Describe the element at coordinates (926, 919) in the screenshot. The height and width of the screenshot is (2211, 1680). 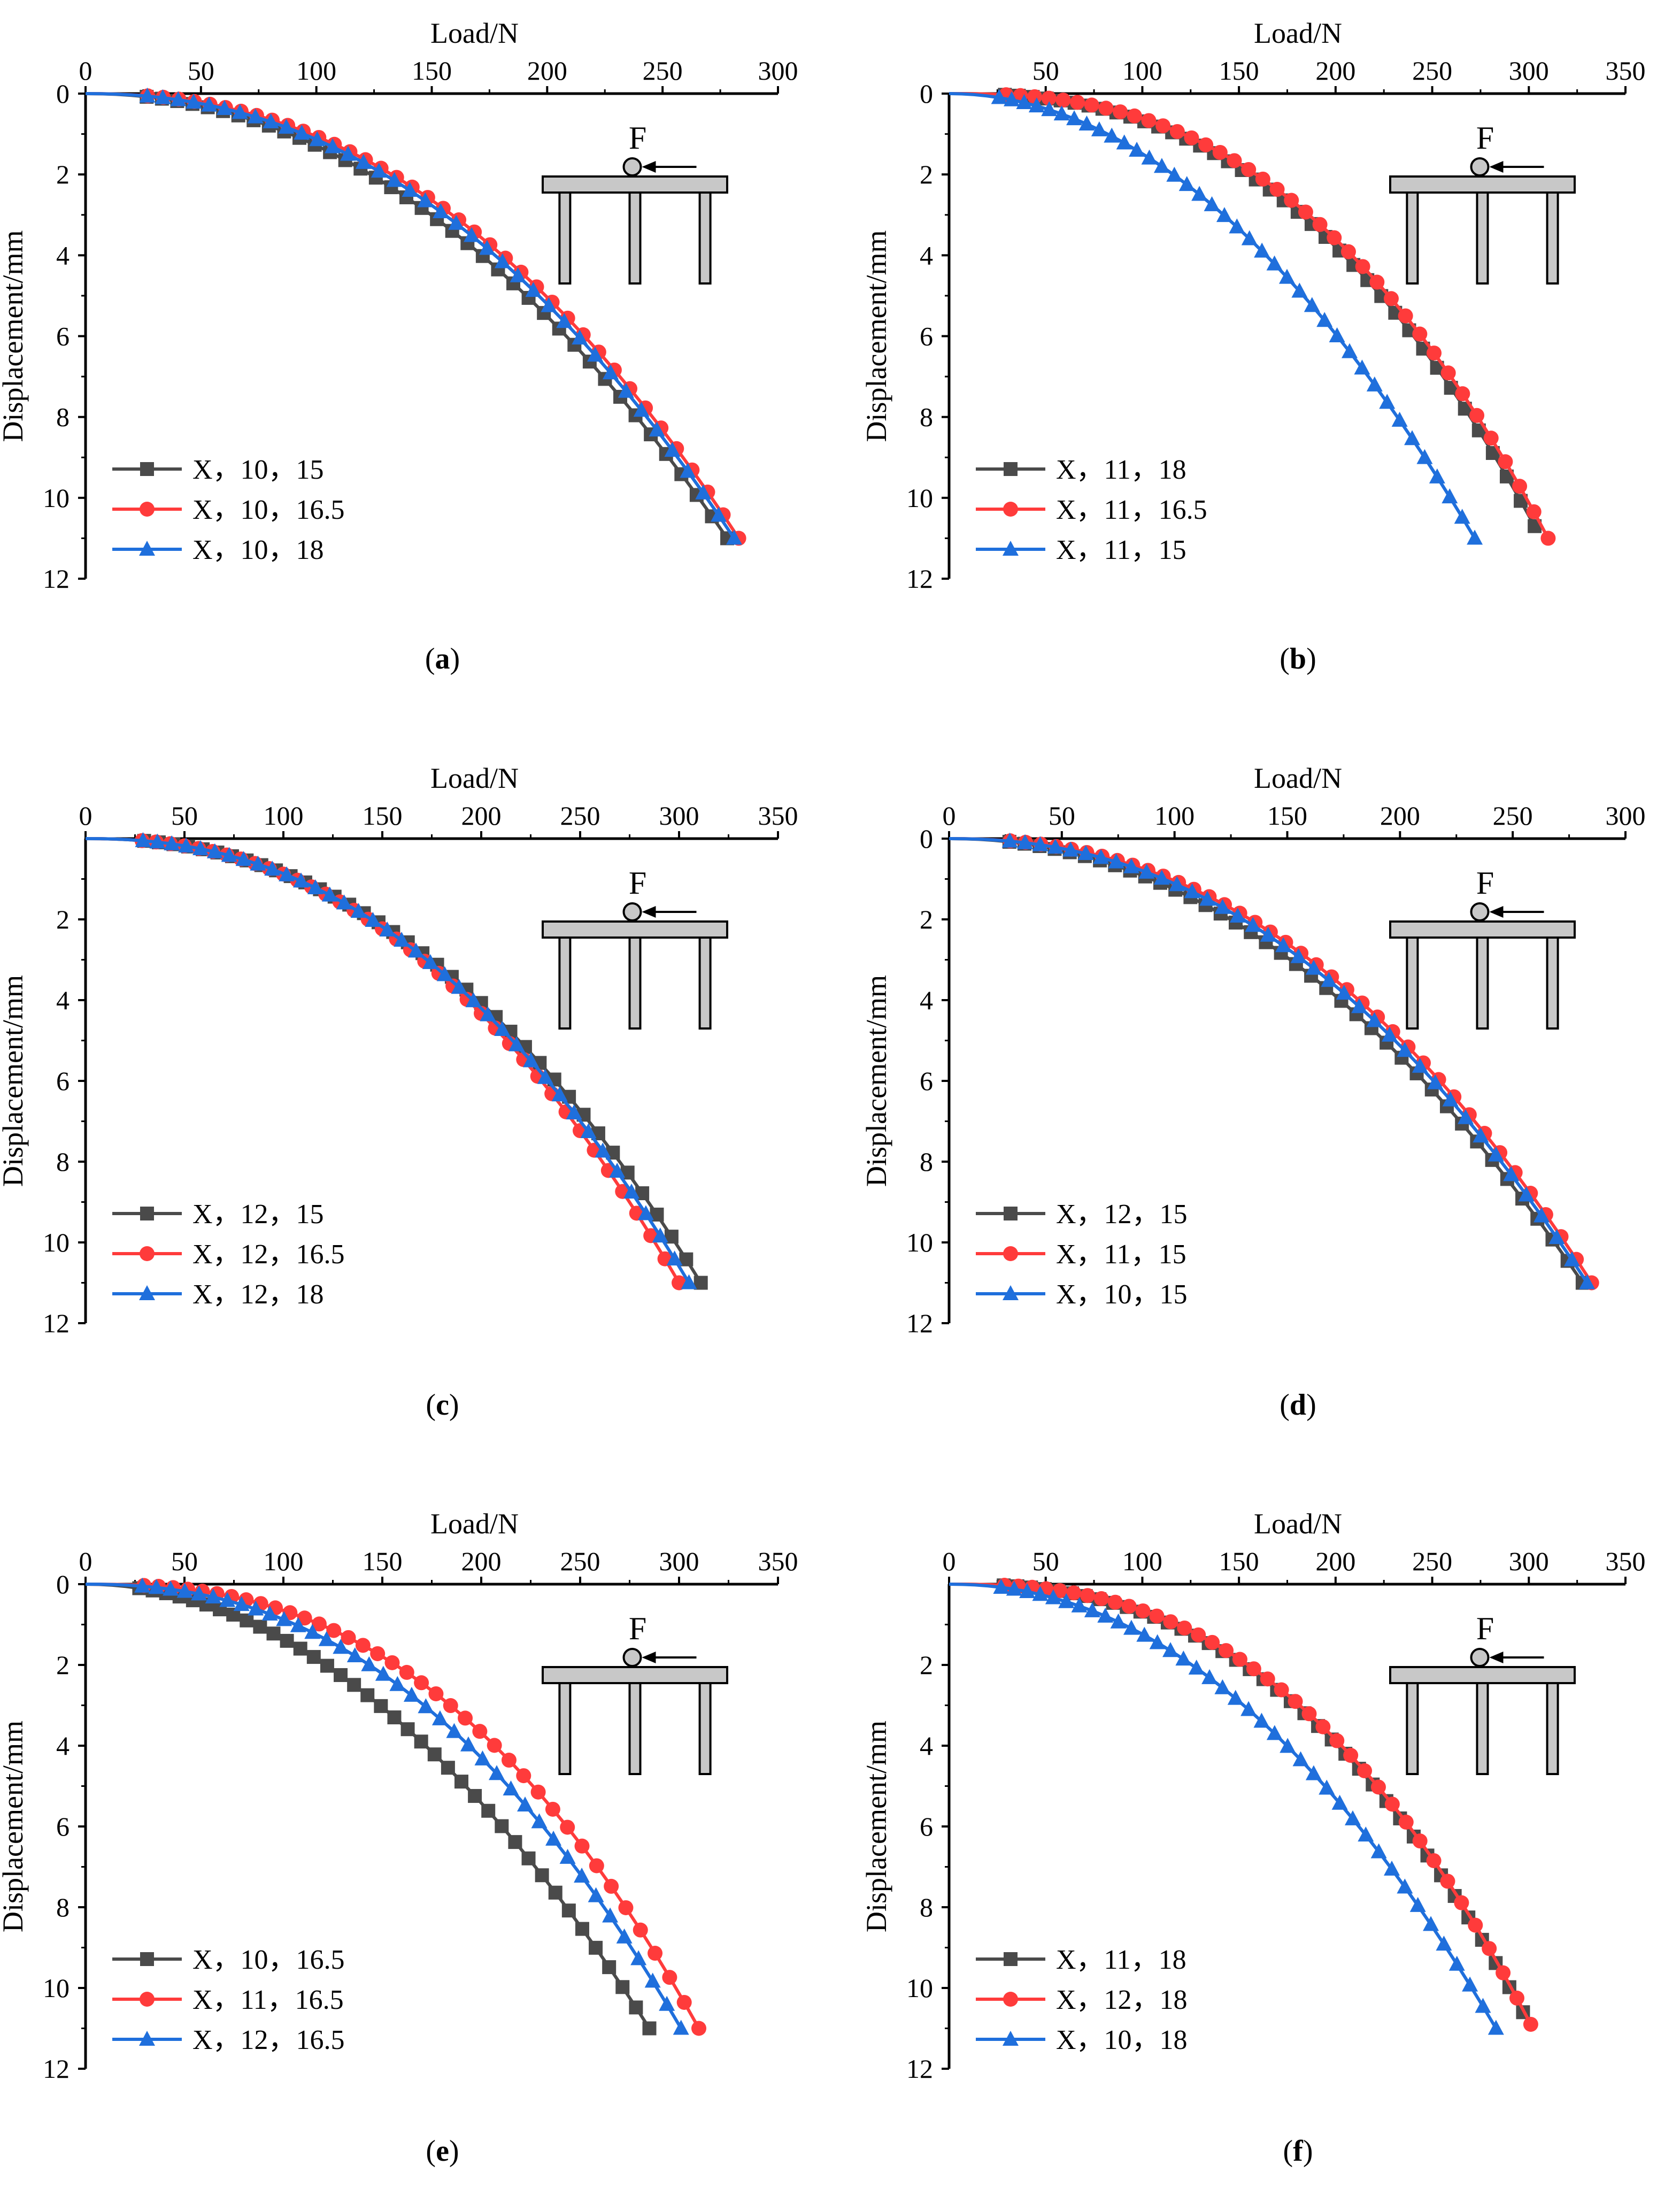
I see `y-tick-label: 2` at that location.